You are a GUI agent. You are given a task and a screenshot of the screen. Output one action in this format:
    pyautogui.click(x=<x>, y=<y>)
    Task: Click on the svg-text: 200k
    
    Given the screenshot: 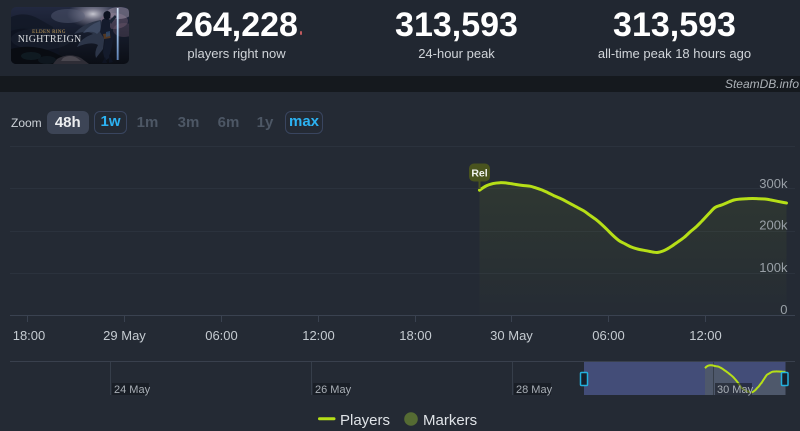 What is the action you would take?
    pyautogui.click(x=773, y=225)
    